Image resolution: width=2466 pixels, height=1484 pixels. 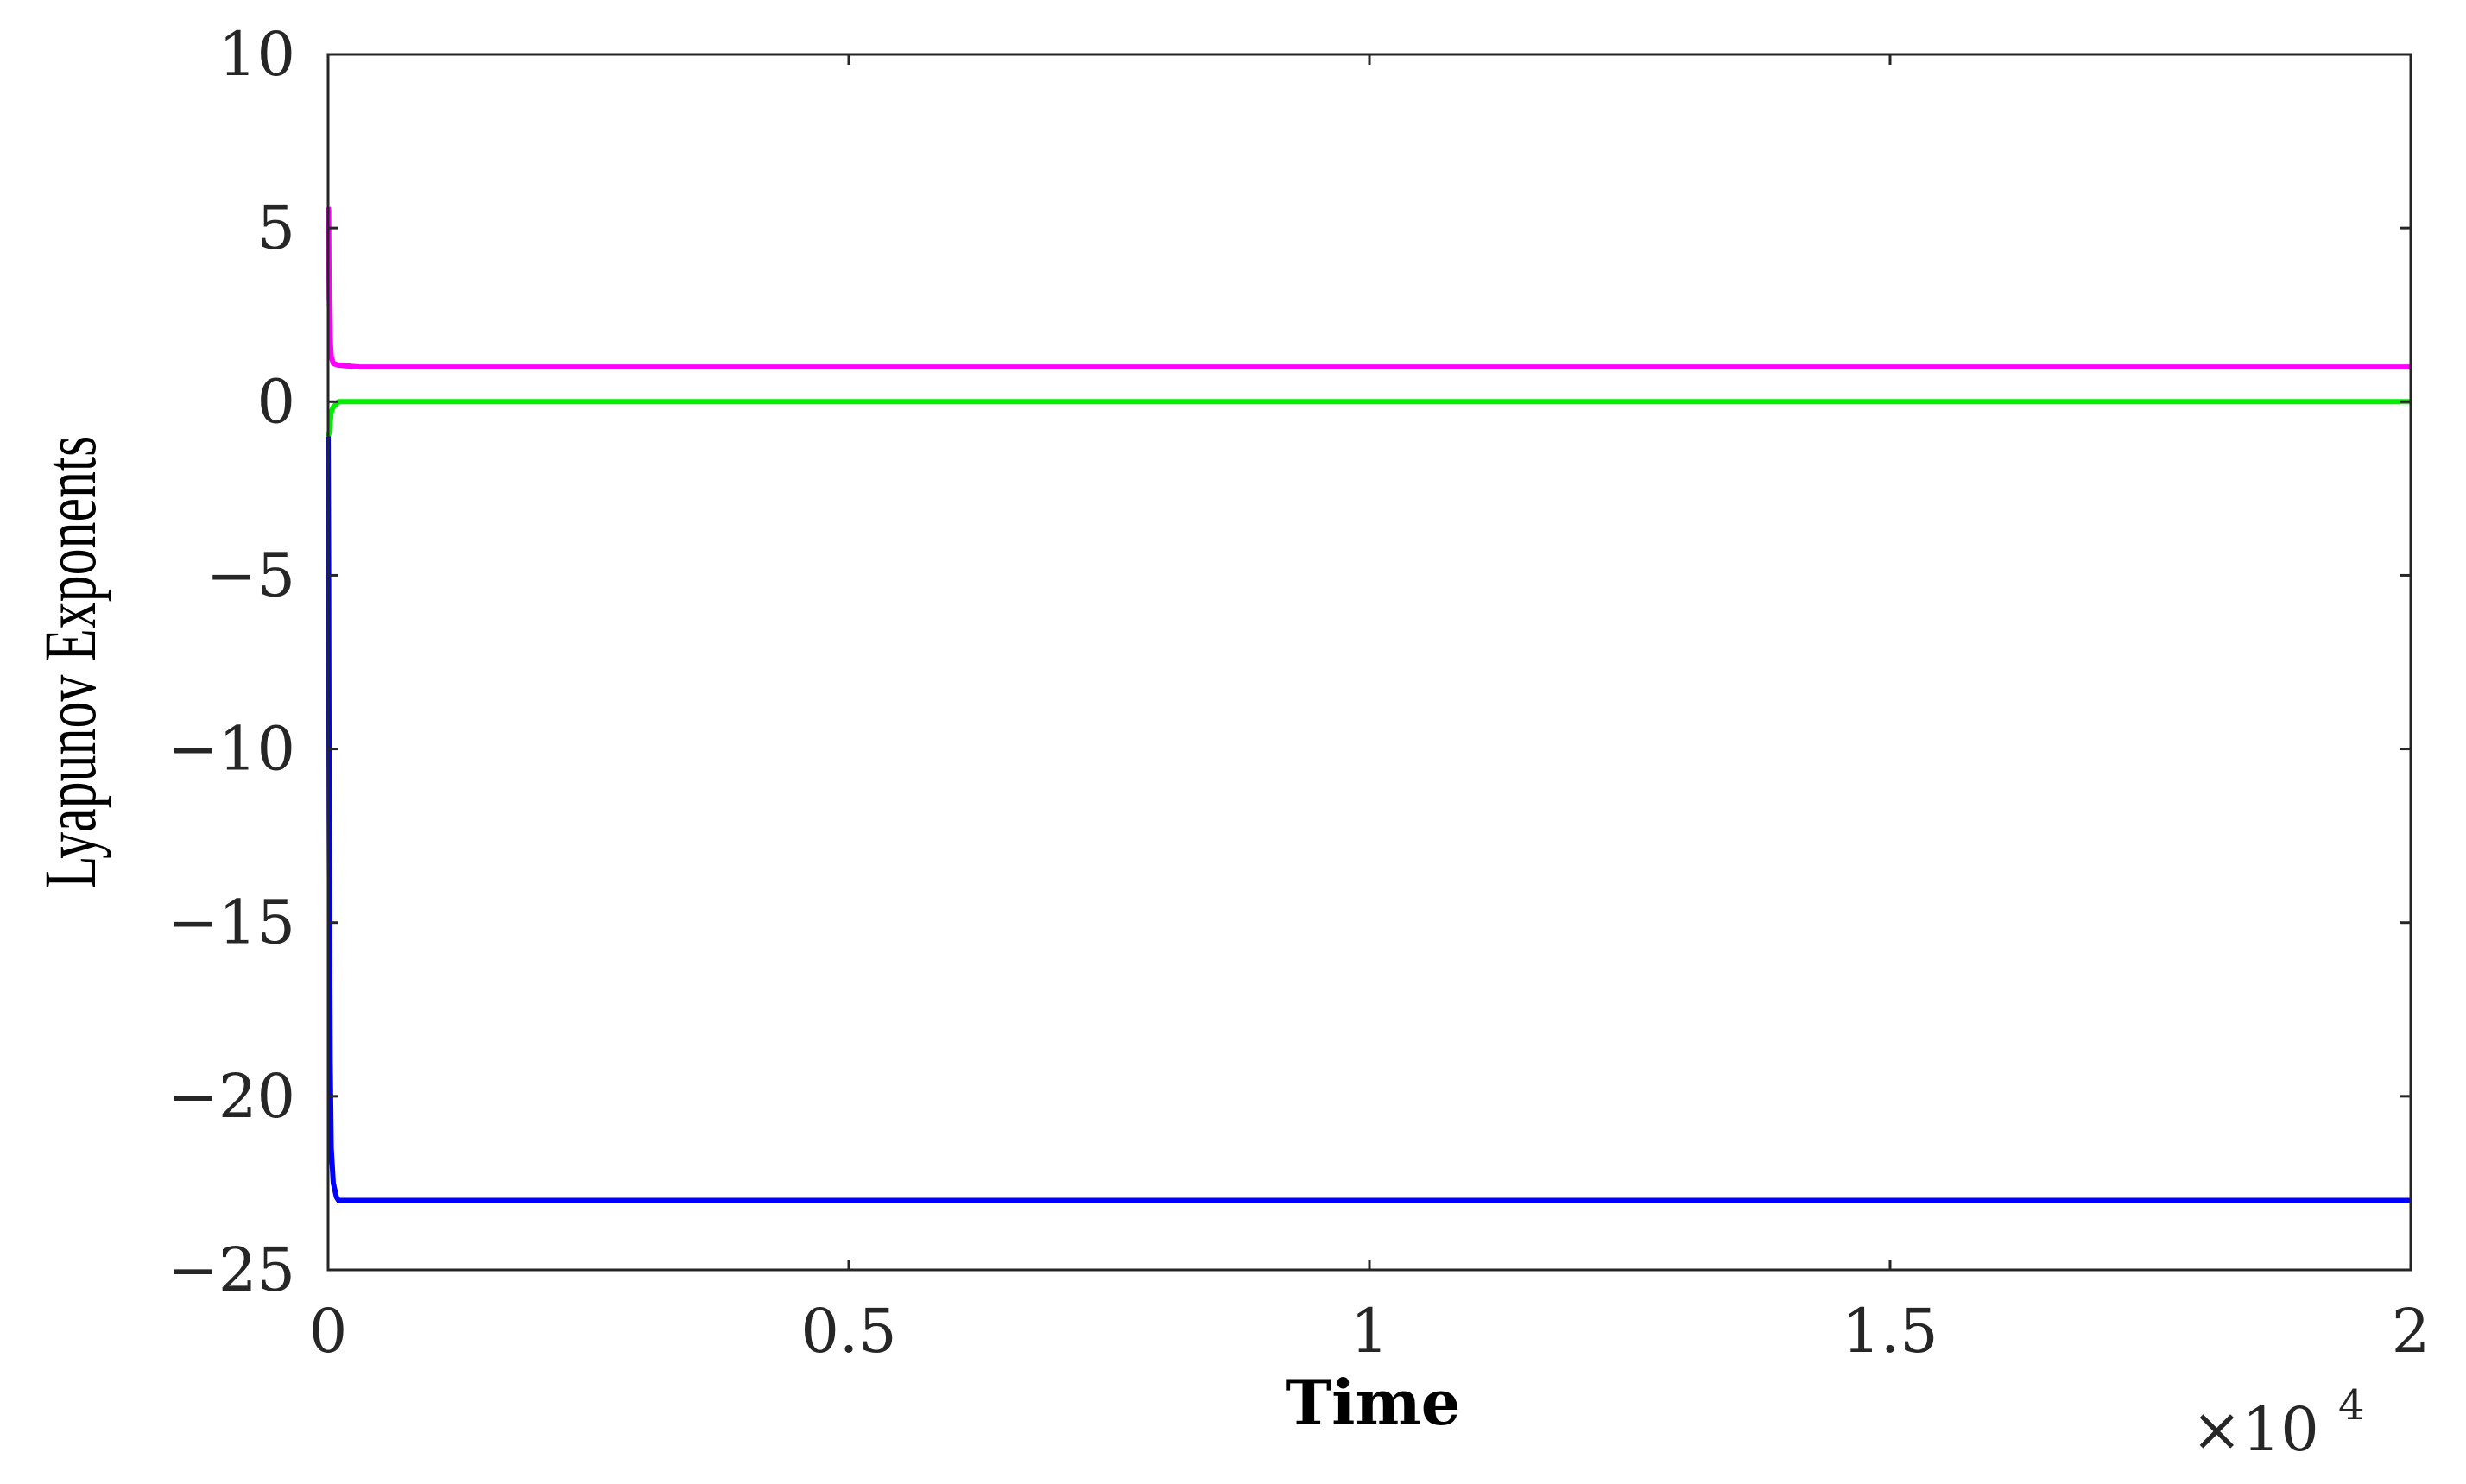 I want to click on x-tick-label: 2, so click(x=2411, y=1331).